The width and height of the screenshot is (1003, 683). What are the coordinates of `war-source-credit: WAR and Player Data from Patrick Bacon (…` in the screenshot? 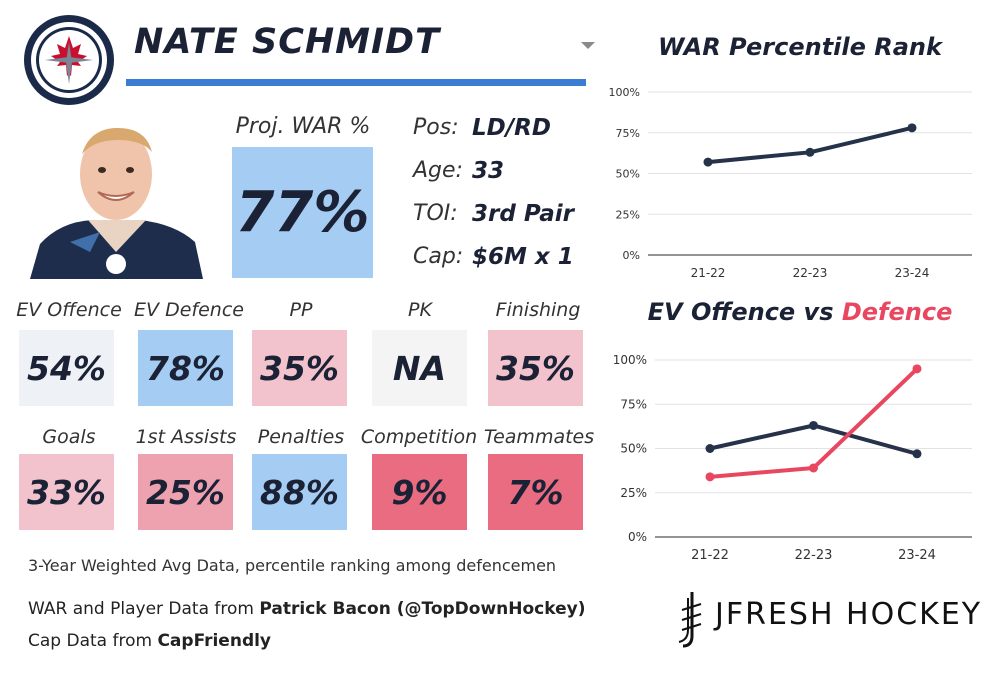 It's located at (306, 609).